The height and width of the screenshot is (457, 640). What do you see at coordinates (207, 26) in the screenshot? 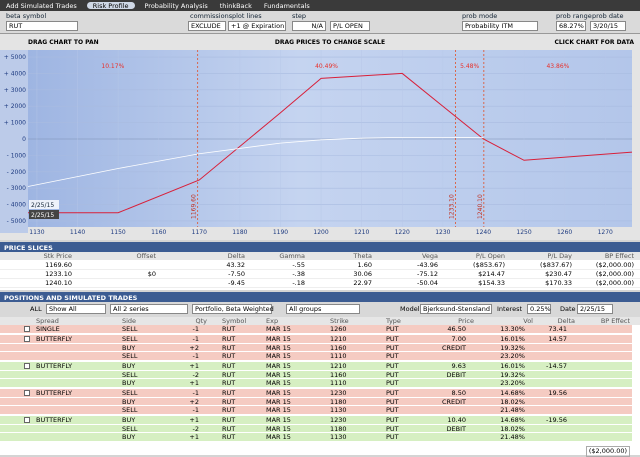
I see `commissions: EXCLUDE` at bounding box center [207, 26].